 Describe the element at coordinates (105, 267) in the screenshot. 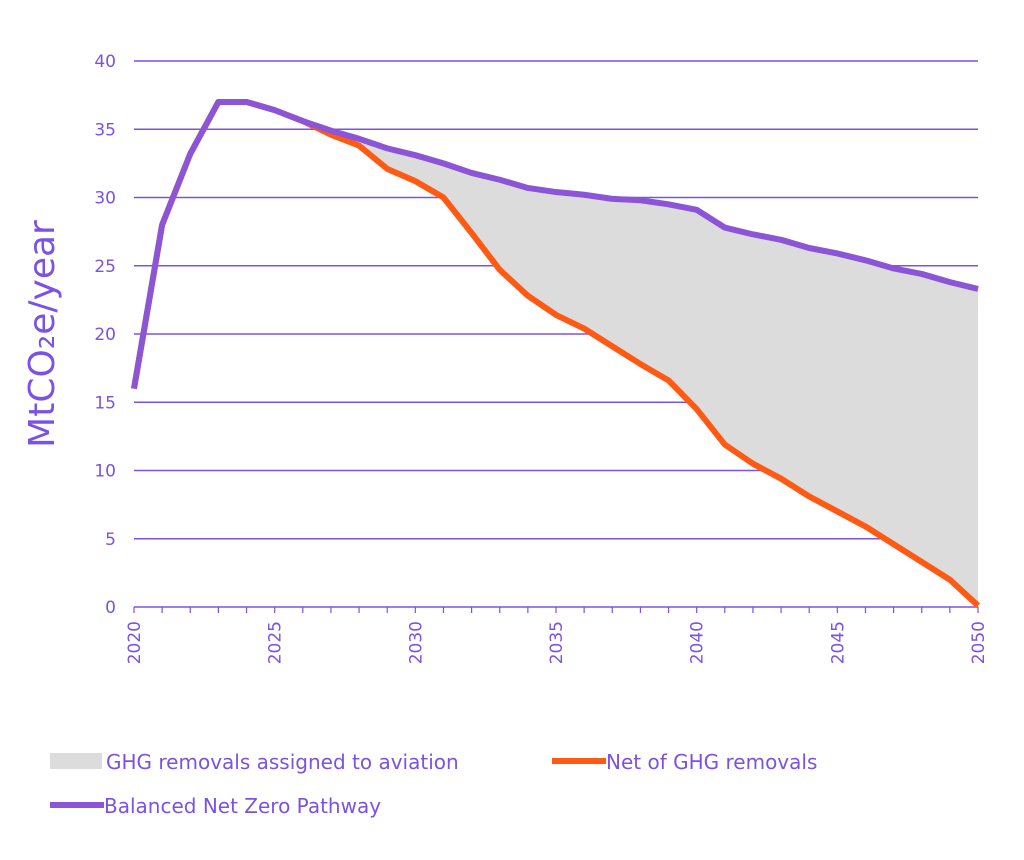

I see `y-tick-label: 25` at that location.